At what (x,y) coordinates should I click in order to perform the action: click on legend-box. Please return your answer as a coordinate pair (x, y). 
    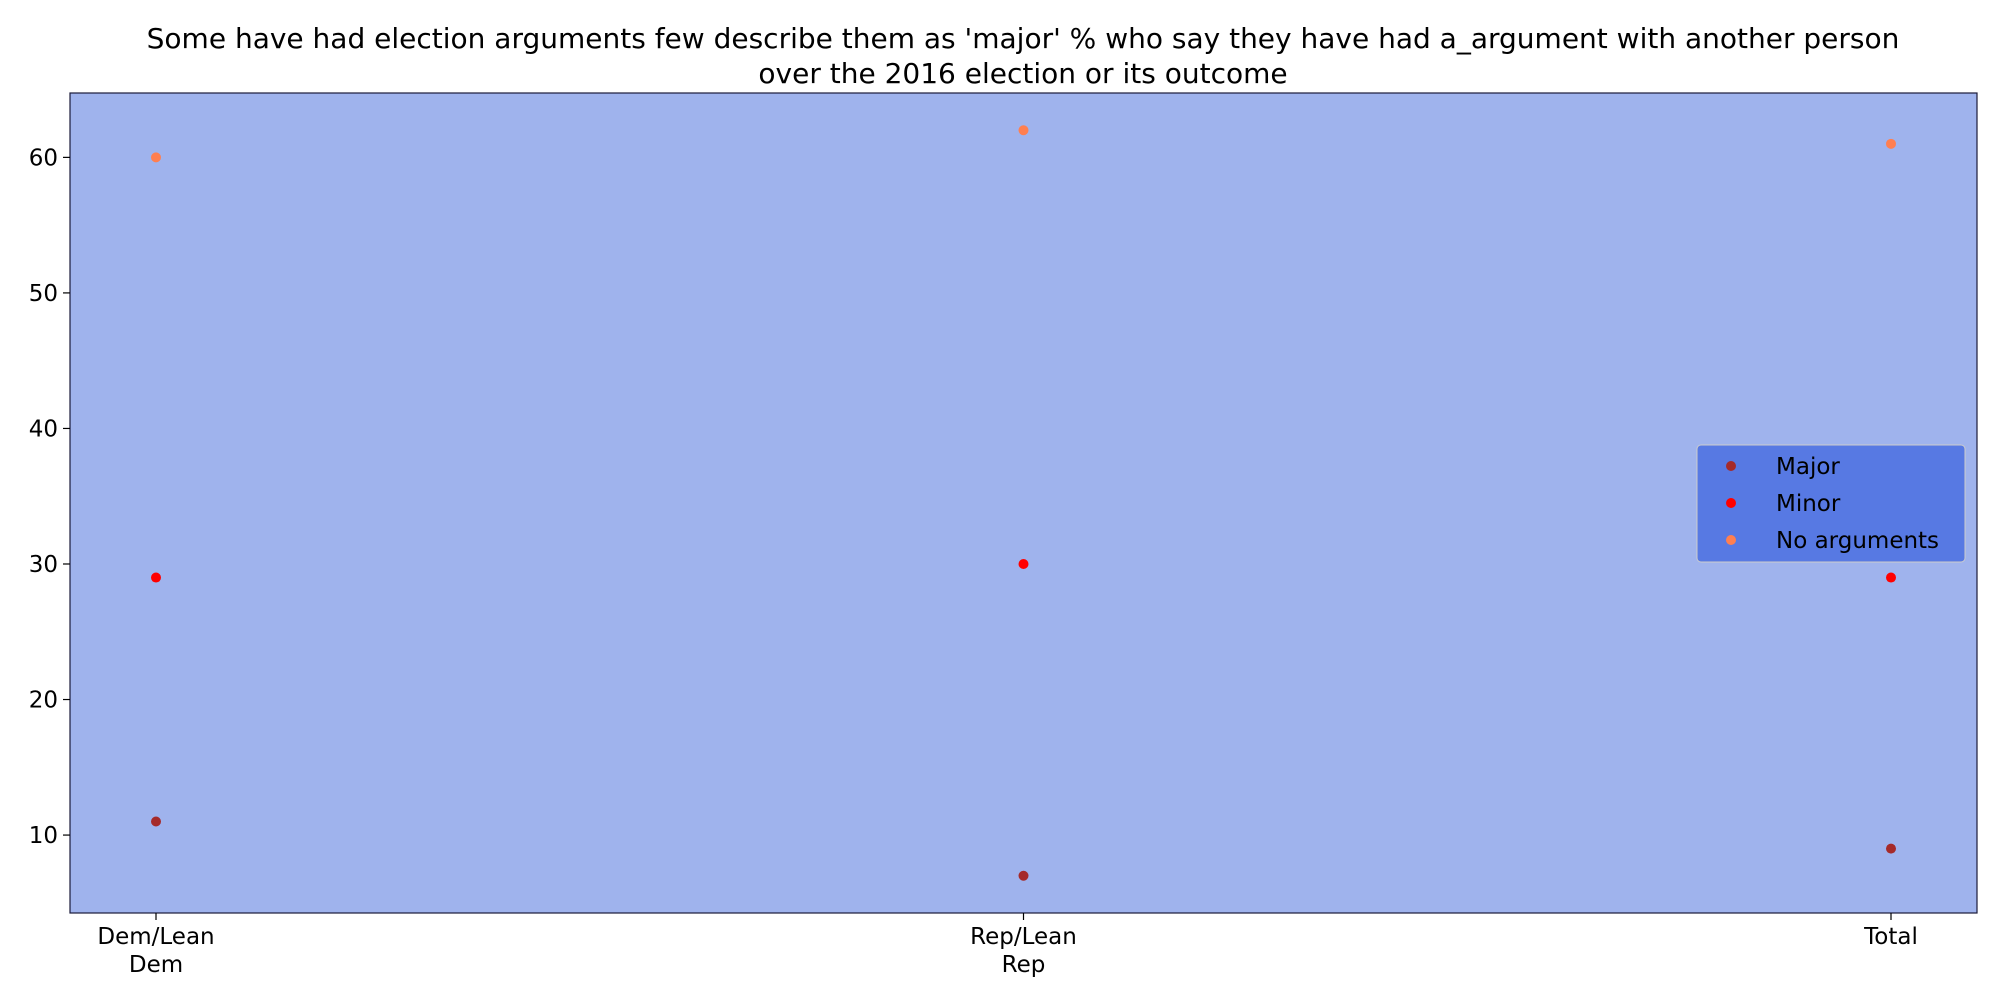
    Looking at the image, I should click on (1831, 503).